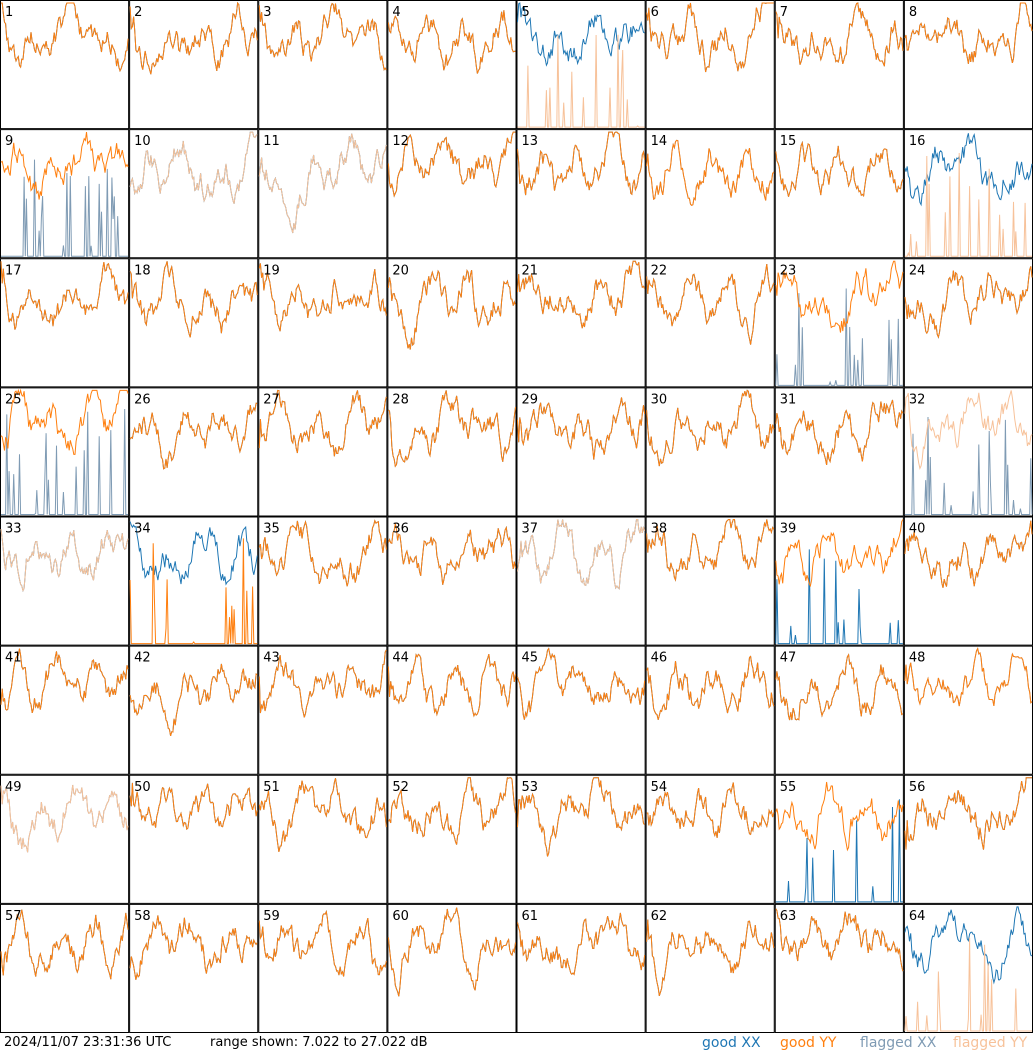 The image size is (1033, 1053). I want to click on panel-label: 10, so click(142, 141).